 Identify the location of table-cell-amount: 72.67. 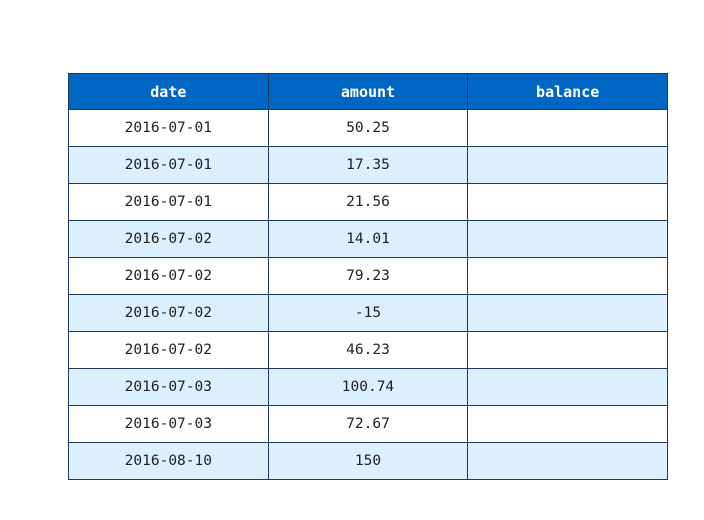
(368, 424).